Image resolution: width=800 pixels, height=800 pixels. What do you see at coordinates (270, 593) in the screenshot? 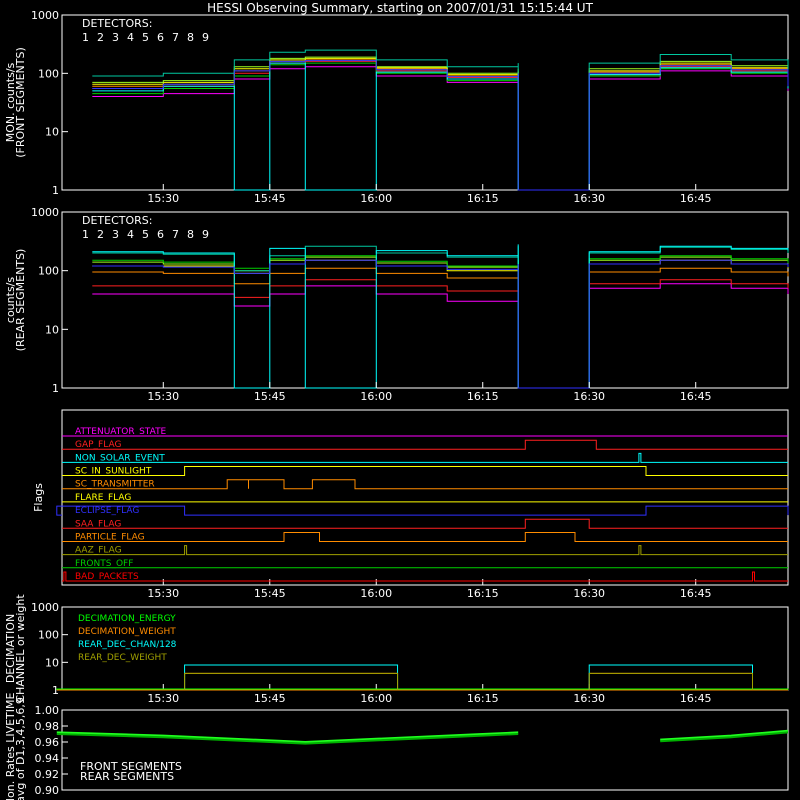
I see `flags-xtick-label-1: 15:45` at bounding box center [270, 593].